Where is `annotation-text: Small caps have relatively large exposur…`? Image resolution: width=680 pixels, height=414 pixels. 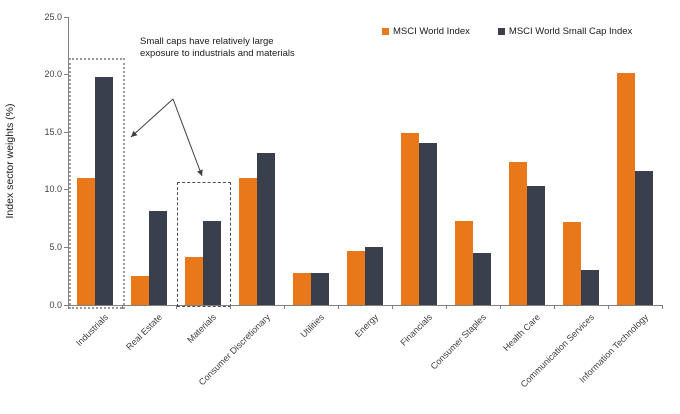
annotation-text: Small caps have relatively large exposur… is located at coordinates (217, 48).